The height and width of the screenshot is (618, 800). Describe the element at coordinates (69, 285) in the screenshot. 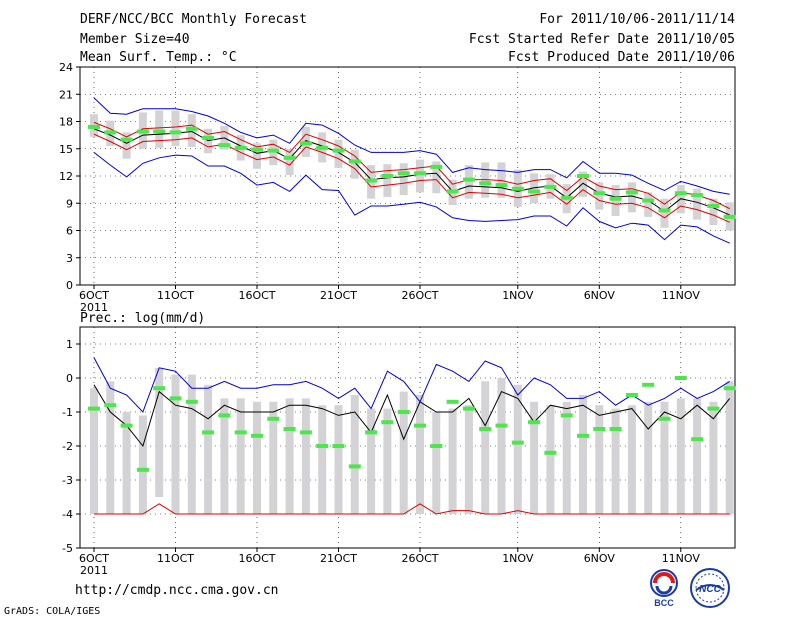

I see `y-tick-label: 0` at that location.